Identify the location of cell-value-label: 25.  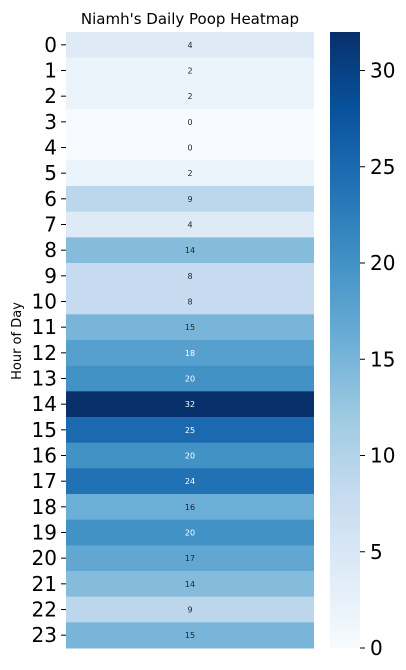
(190, 430).